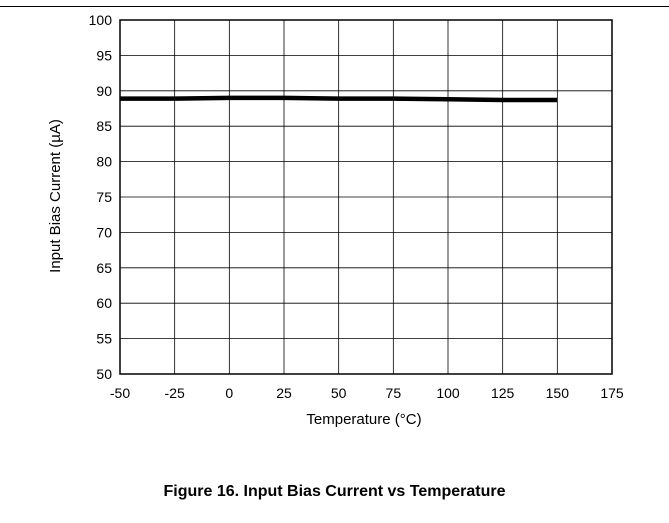 Image resolution: width=669 pixels, height=523 pixels. I want to click on y-tick-label: 50, so click(104, 374).